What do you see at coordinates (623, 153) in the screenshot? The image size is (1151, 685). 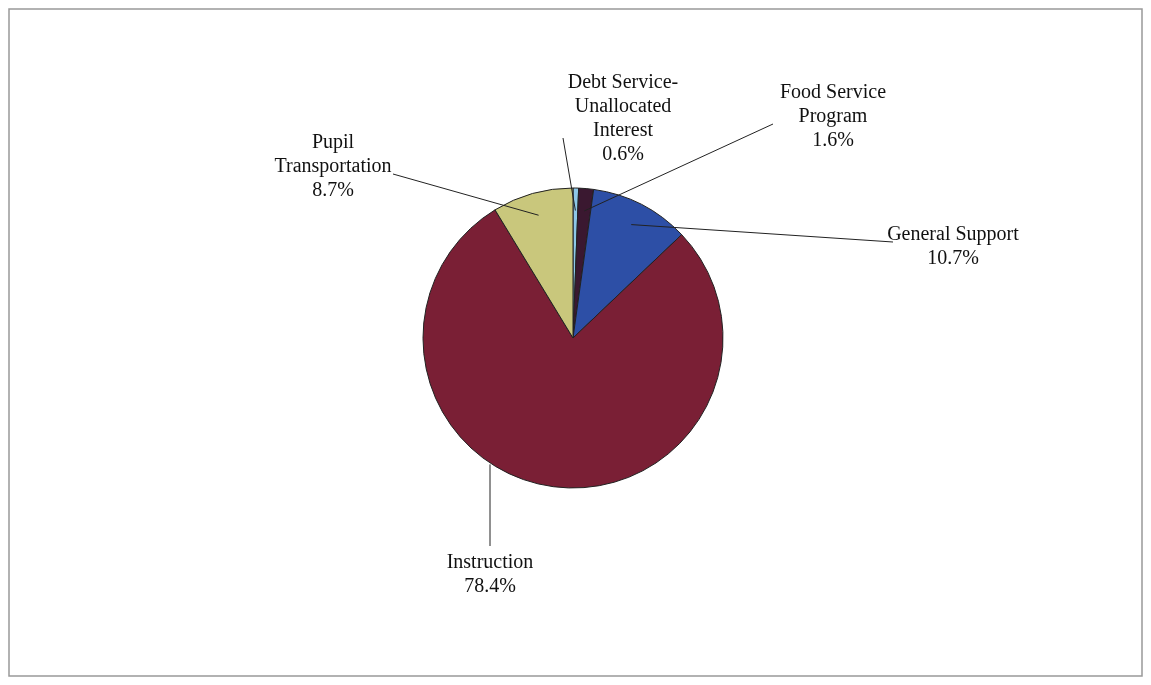 I see `data-label: 0.6%` at bounding box center [623, 153].